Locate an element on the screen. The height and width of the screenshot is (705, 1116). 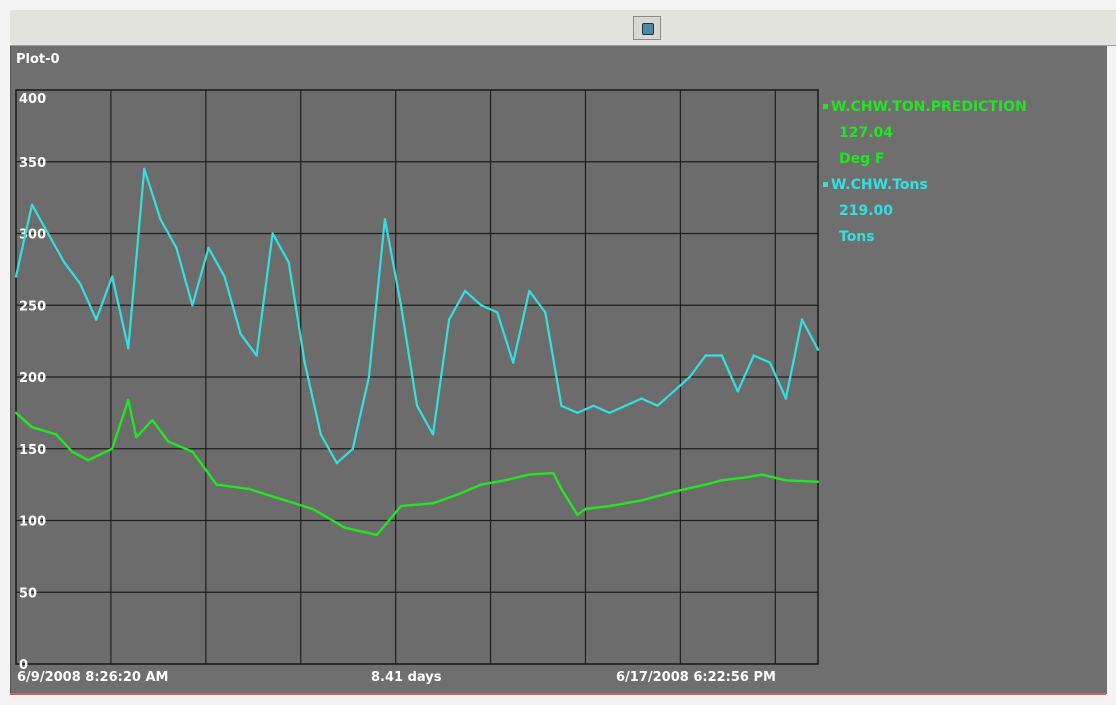
y-tick-label: 0 is located at coordinates (23, 665).